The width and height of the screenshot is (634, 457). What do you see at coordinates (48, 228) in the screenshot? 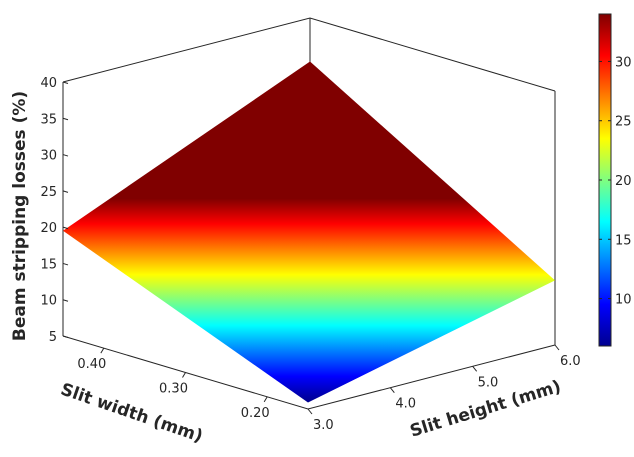
I see `z-tick-label: 20` at bounding box center [48, 228].